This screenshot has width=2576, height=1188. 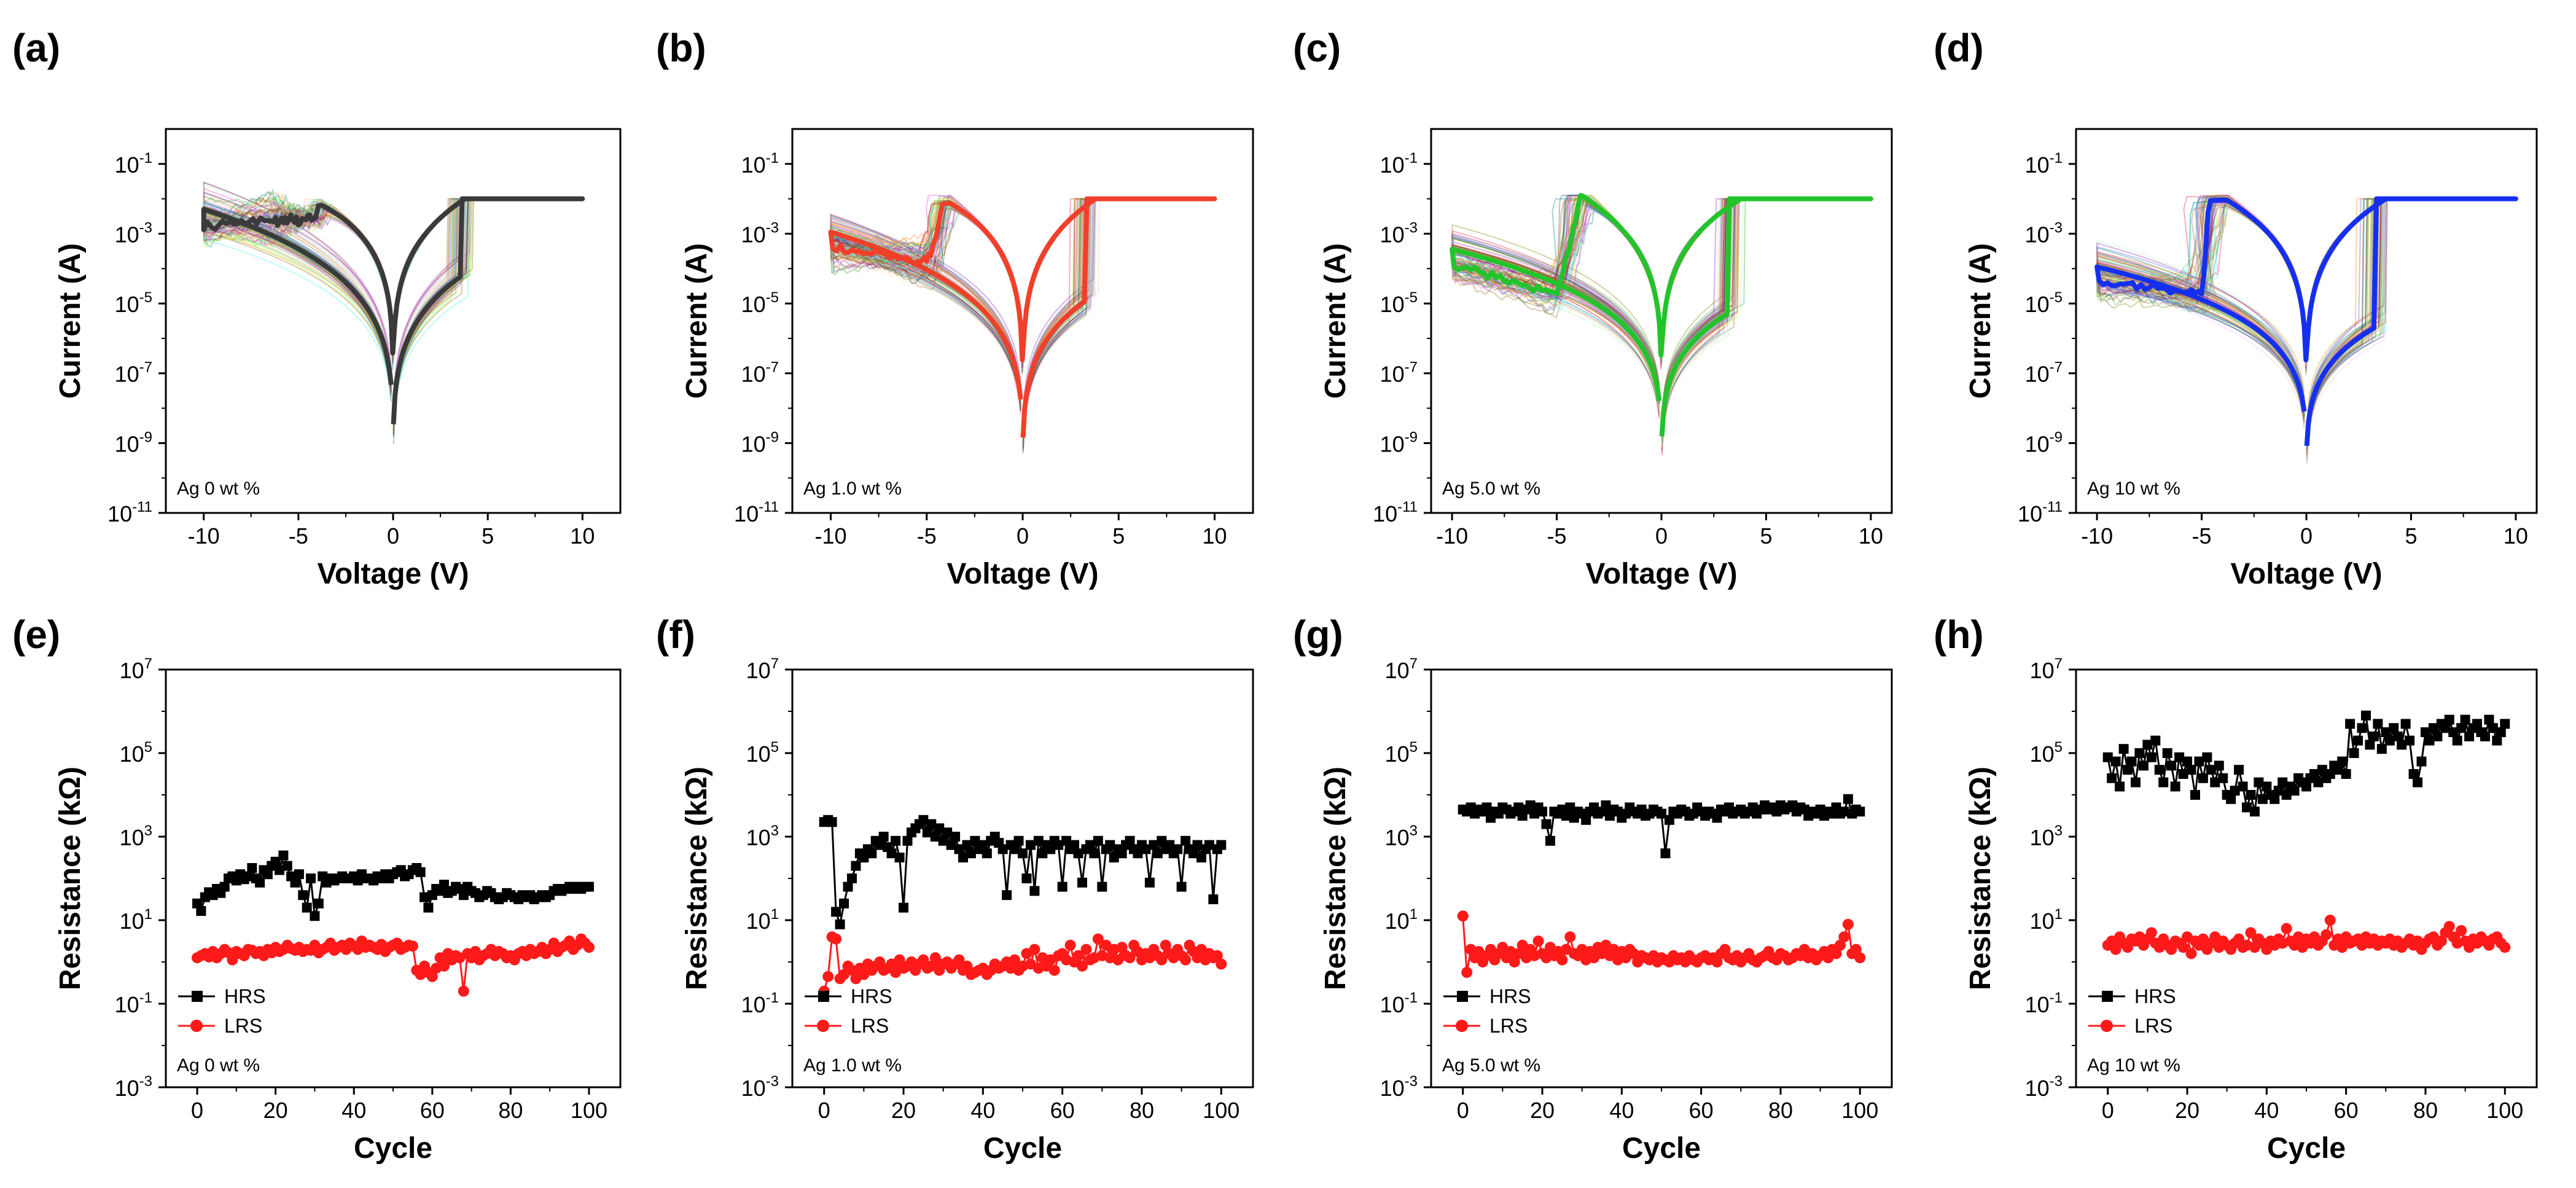 What do you see at coordinates (2046, 669) in the screenshot?
I see `y-tick-label: 10⁷` at bounding box center [2046, 669].